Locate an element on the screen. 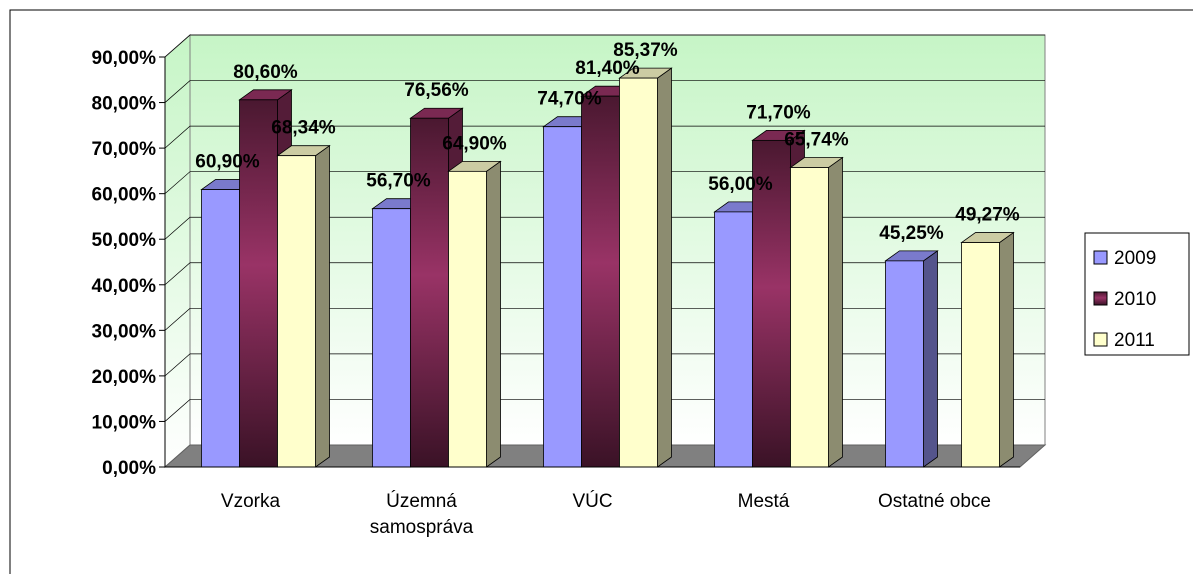 The height and width of the screenshot is (574, 1193). data-label: 81,40% is located at coordinates (607, 68).